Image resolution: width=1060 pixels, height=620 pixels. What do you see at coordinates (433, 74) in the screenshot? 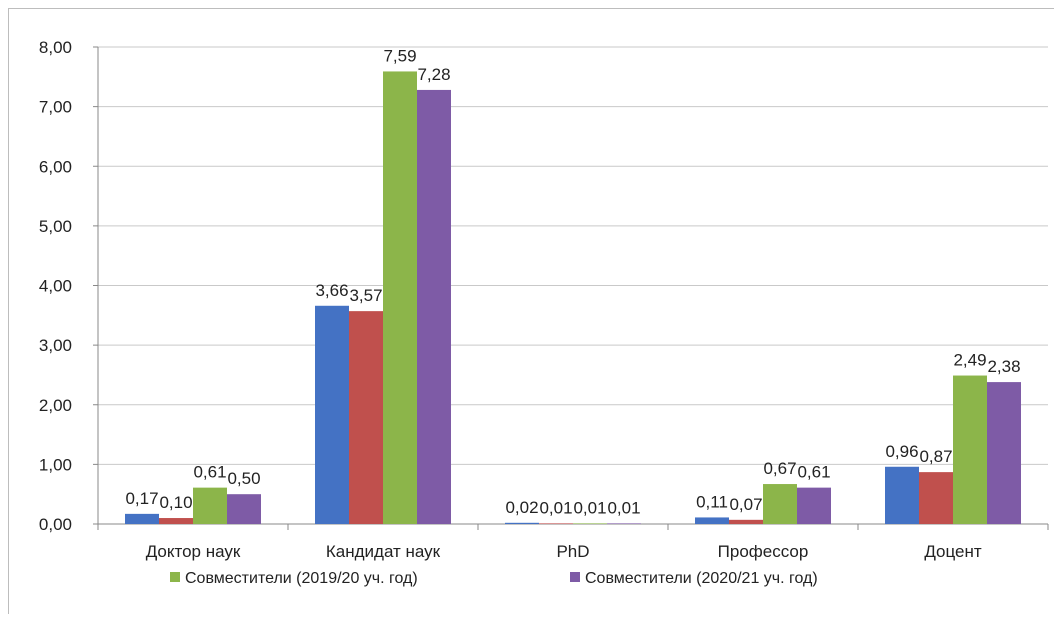
I see `data-label: 7,28` at bounding box center [433, 74].